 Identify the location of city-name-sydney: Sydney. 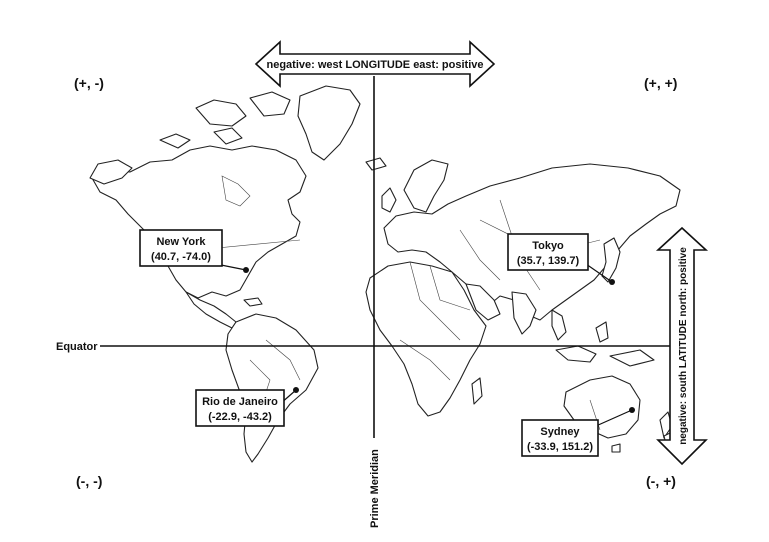
(560, 432).